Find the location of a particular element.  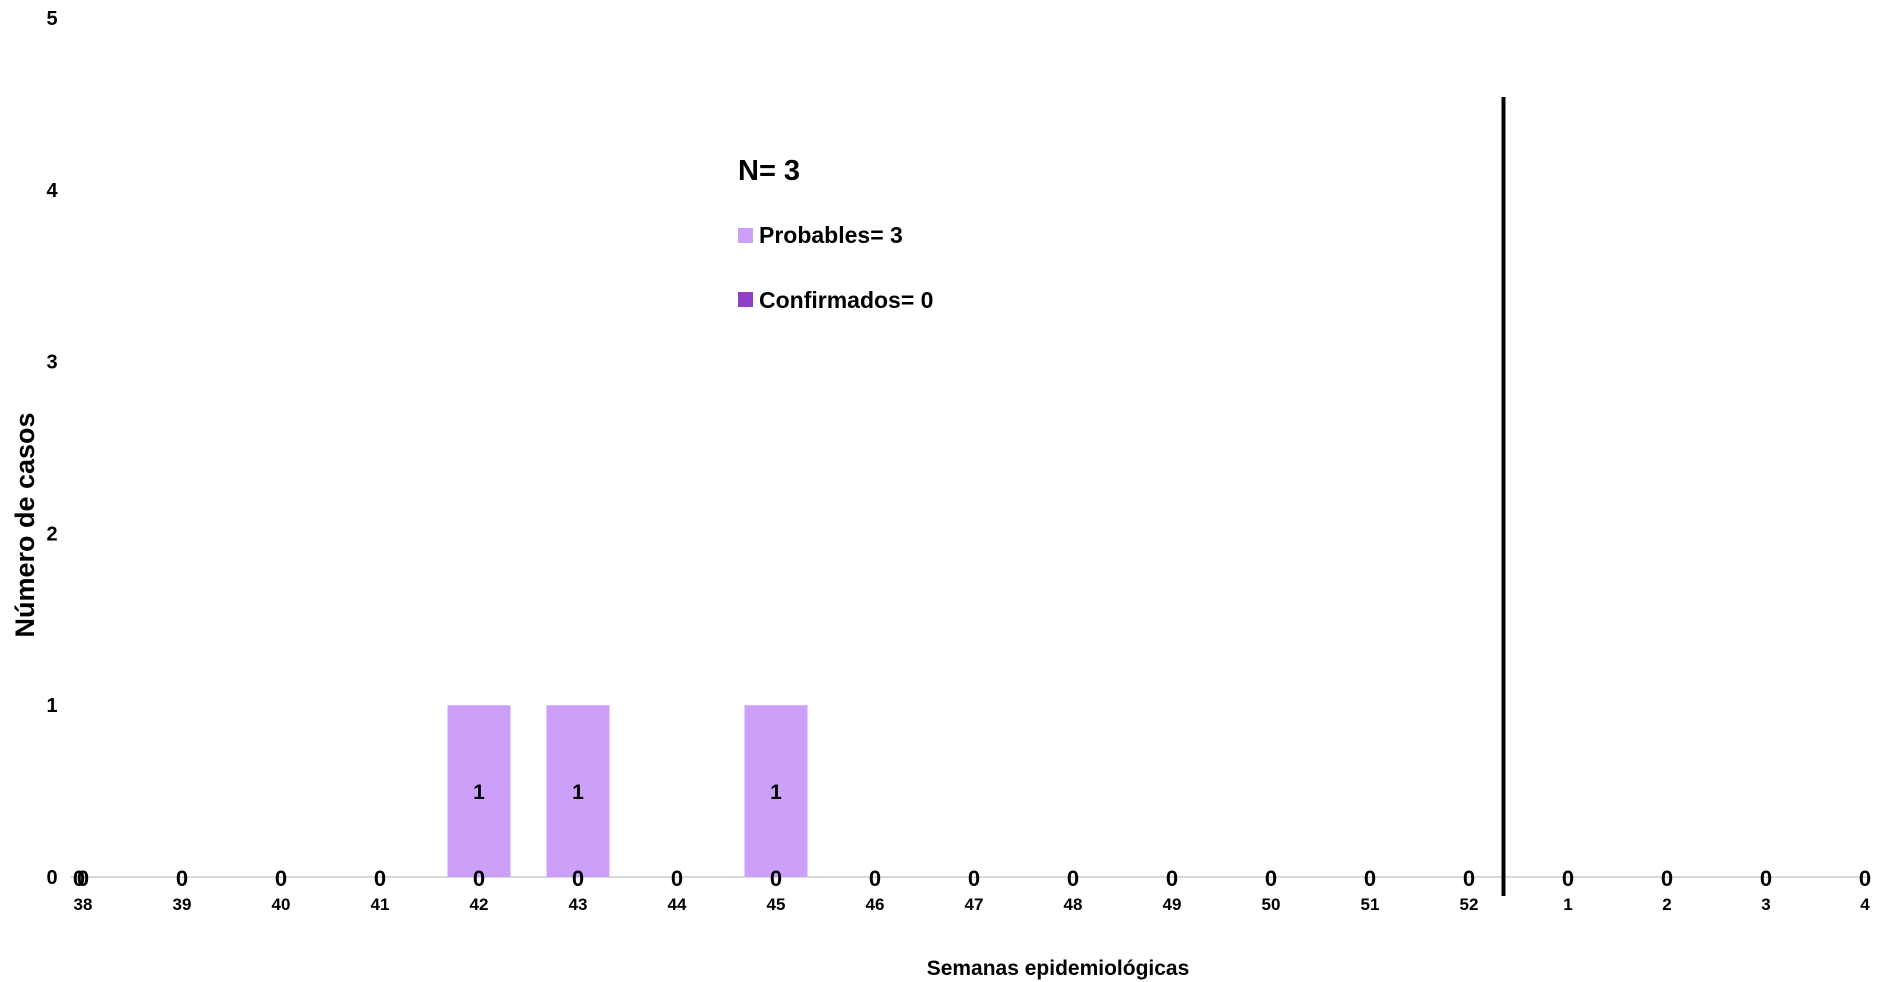

x-tick-label-42: 42 is located at coordinates (479, 904).